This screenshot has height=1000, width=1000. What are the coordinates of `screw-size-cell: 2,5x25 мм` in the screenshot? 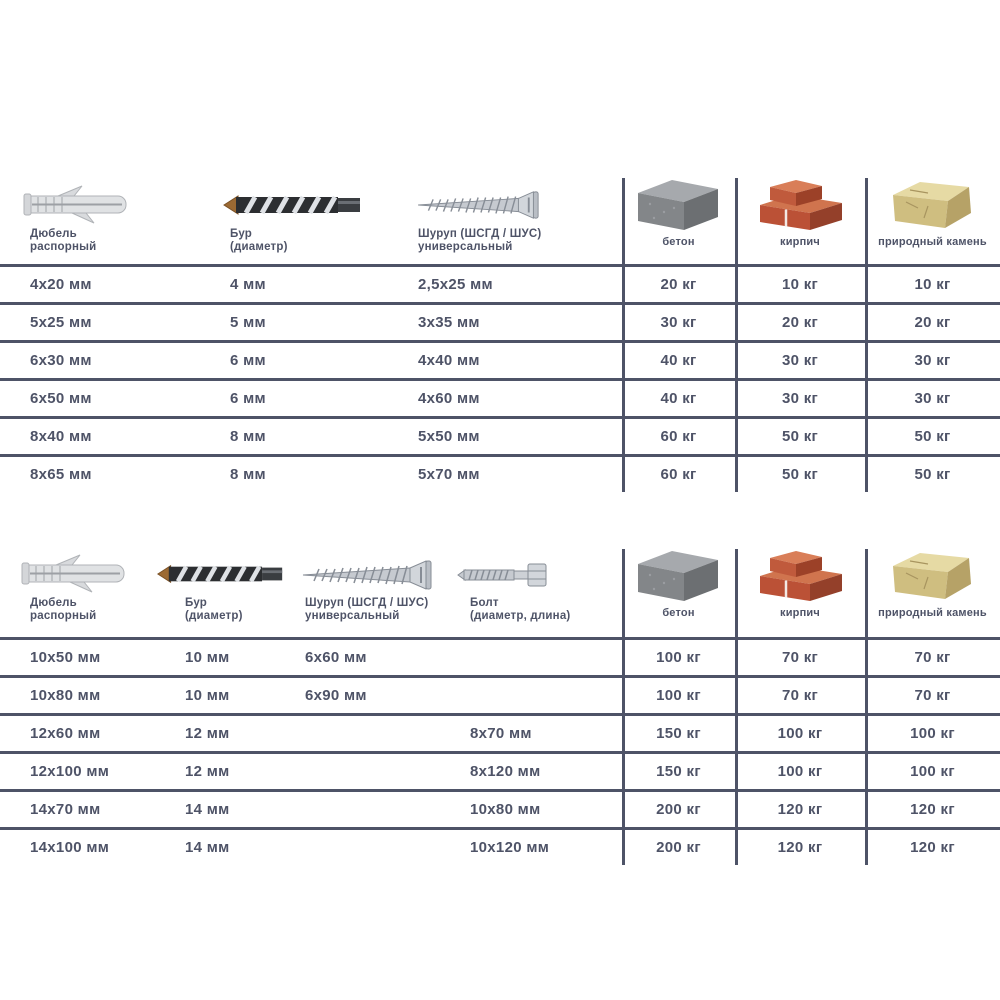 It's located at (455, 284).